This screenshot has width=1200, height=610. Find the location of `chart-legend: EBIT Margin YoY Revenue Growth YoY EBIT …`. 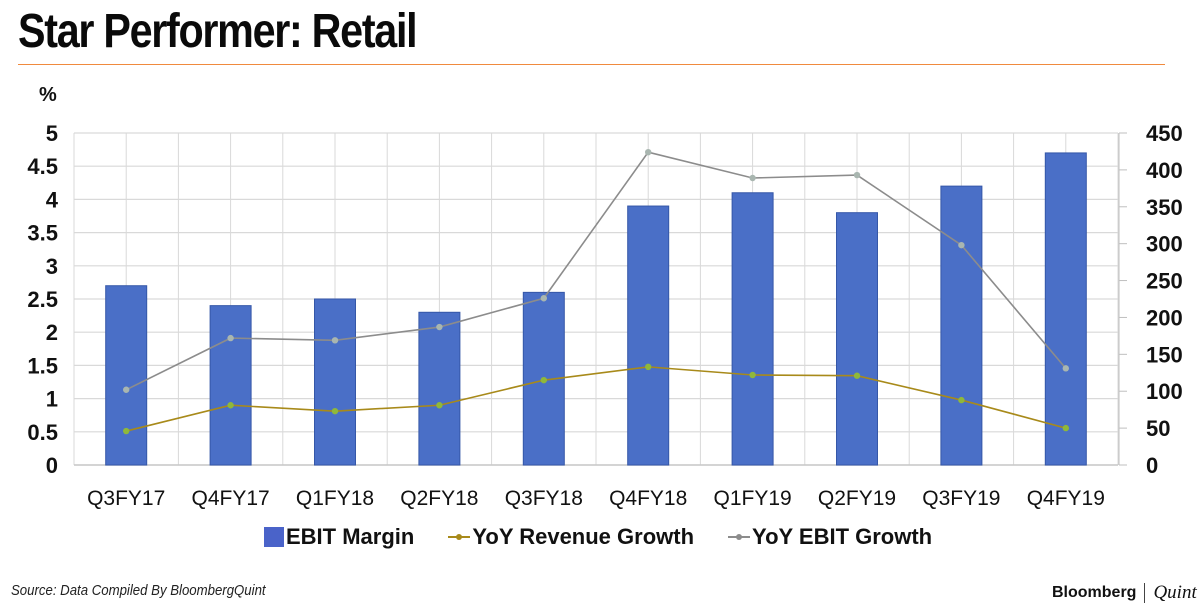

chart-legend: EBIT Margin YoY Revenue Growth YoY EBIT … is located at coordinates (615, 537).